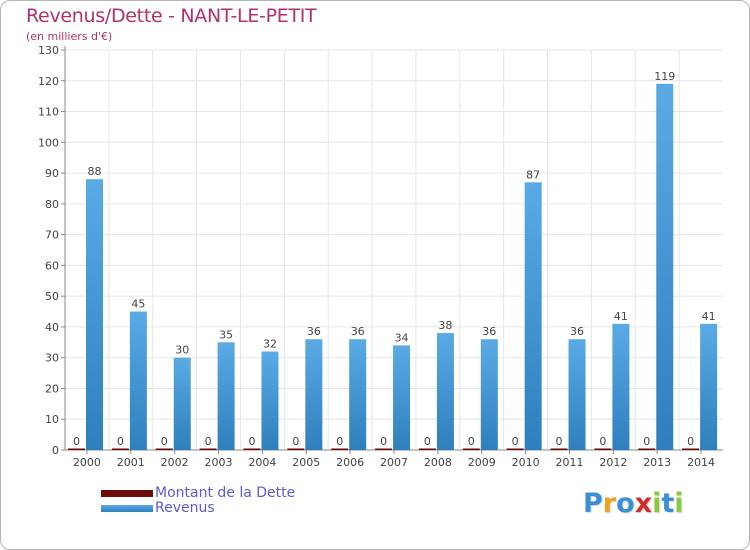 The width and height of the screenshot is (750, 550). Describe the element at coordinates (613, 462) in the screenshot. I see `x-tick-label: 2012` at that location.